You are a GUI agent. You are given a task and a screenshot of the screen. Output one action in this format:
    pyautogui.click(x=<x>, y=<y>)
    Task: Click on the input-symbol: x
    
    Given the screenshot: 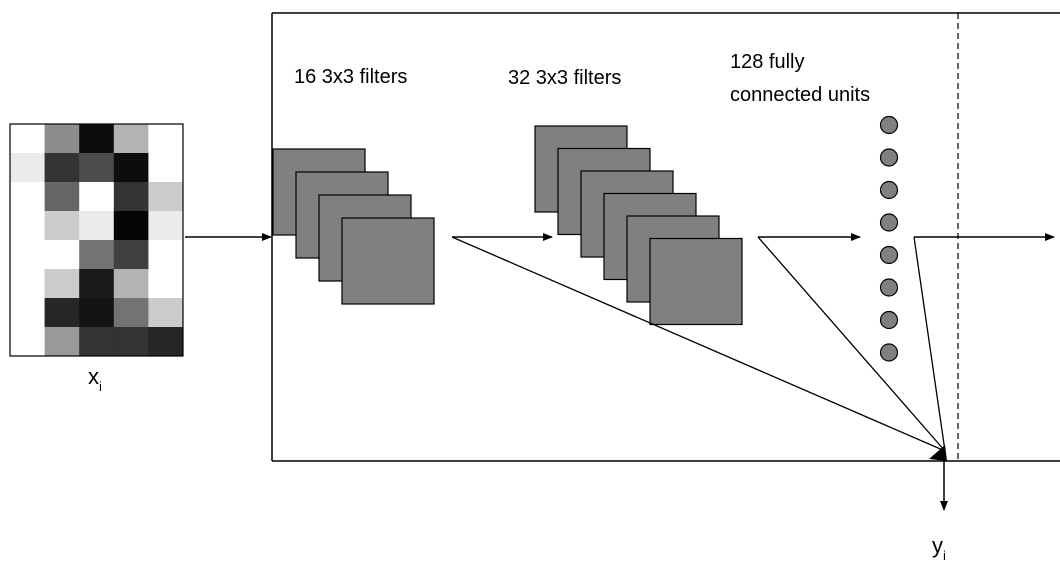 What is the action you would take?
    pyautogui.click(x=93, y=376)
    